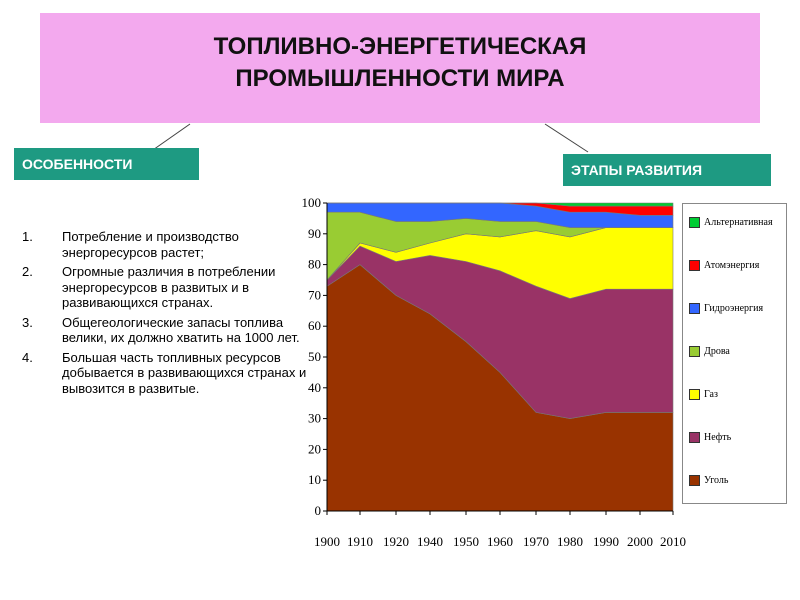 The height and width of the screenshot is (600, 800). Describe the element at coordinates (314, 479) in the screenshot. I see `y-tick-label: 10` at that location.